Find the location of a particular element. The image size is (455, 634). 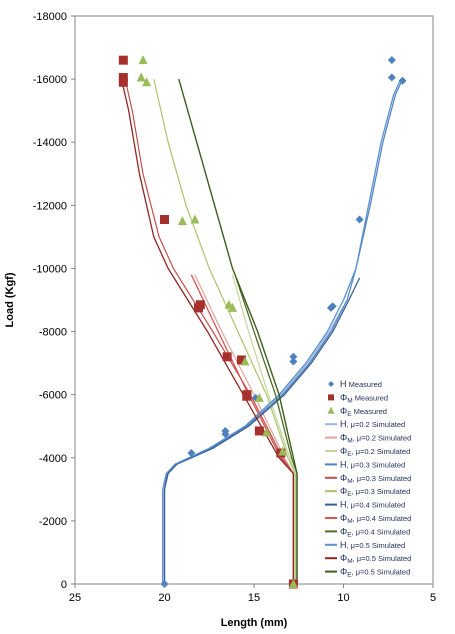

legend-label: ΦM Measured is located at coordinates (364, 398).